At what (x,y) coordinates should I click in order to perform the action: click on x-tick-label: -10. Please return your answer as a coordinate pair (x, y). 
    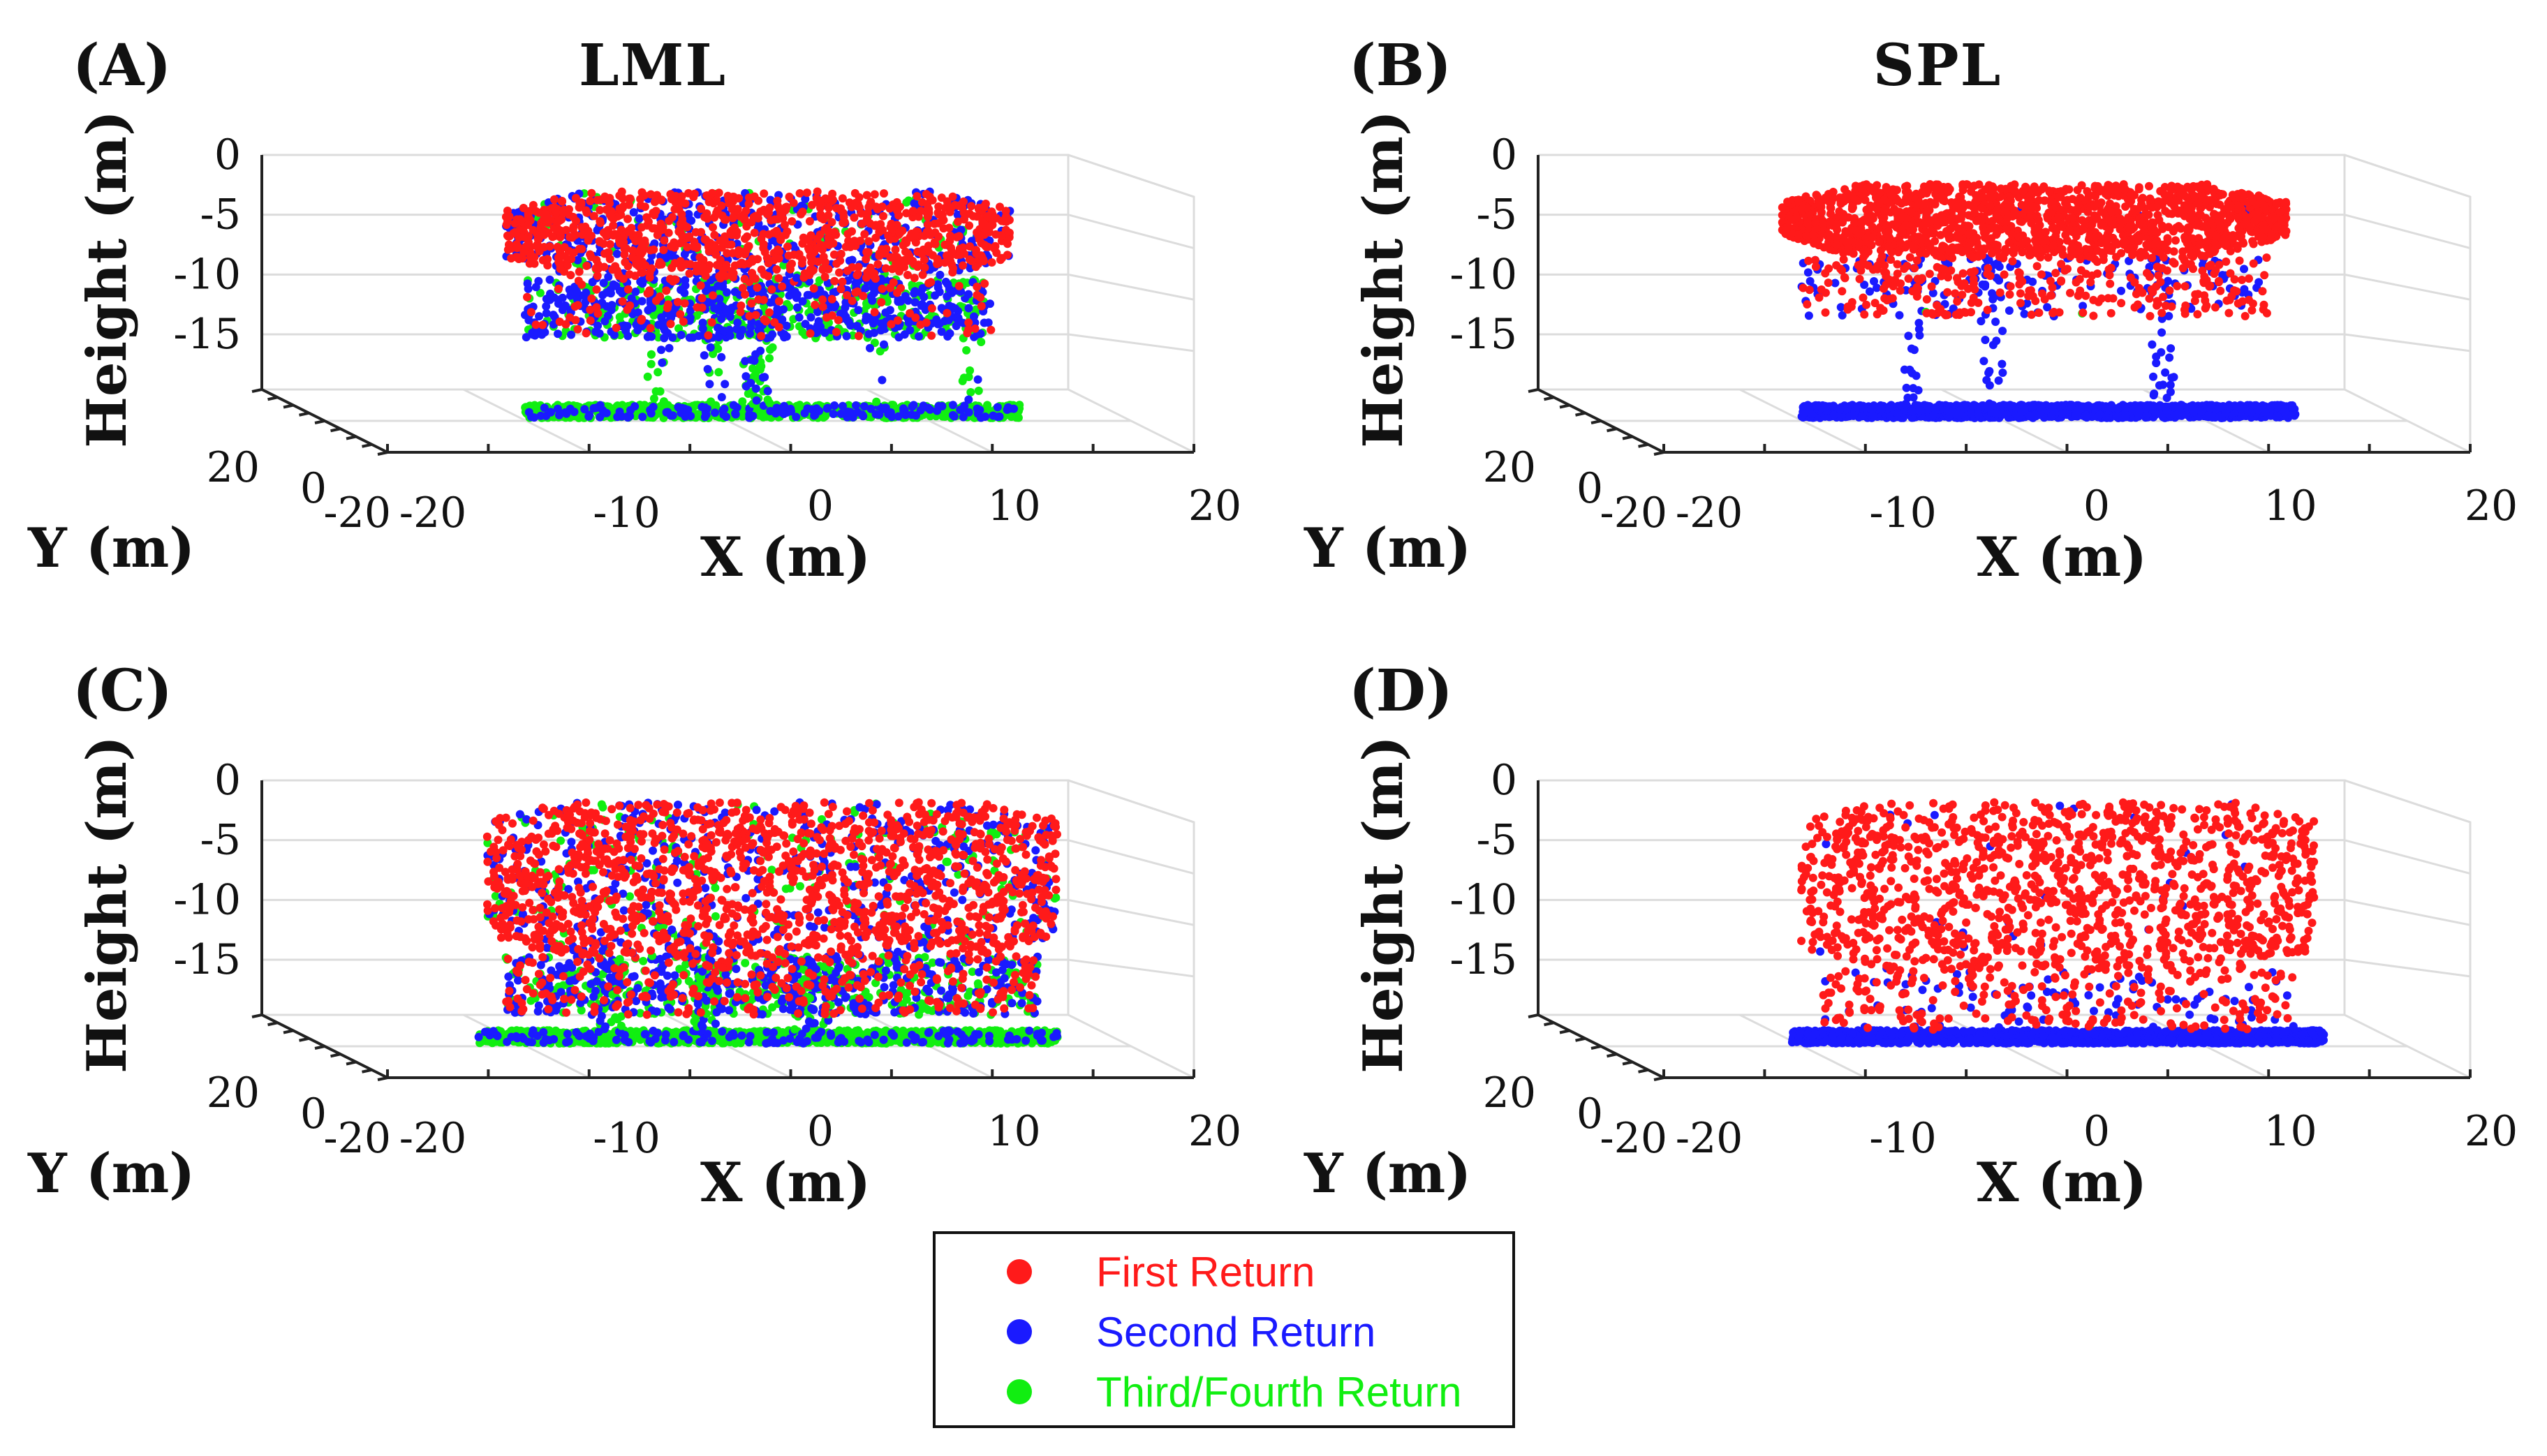
    Looking at the image, I should click on (1903, 513).